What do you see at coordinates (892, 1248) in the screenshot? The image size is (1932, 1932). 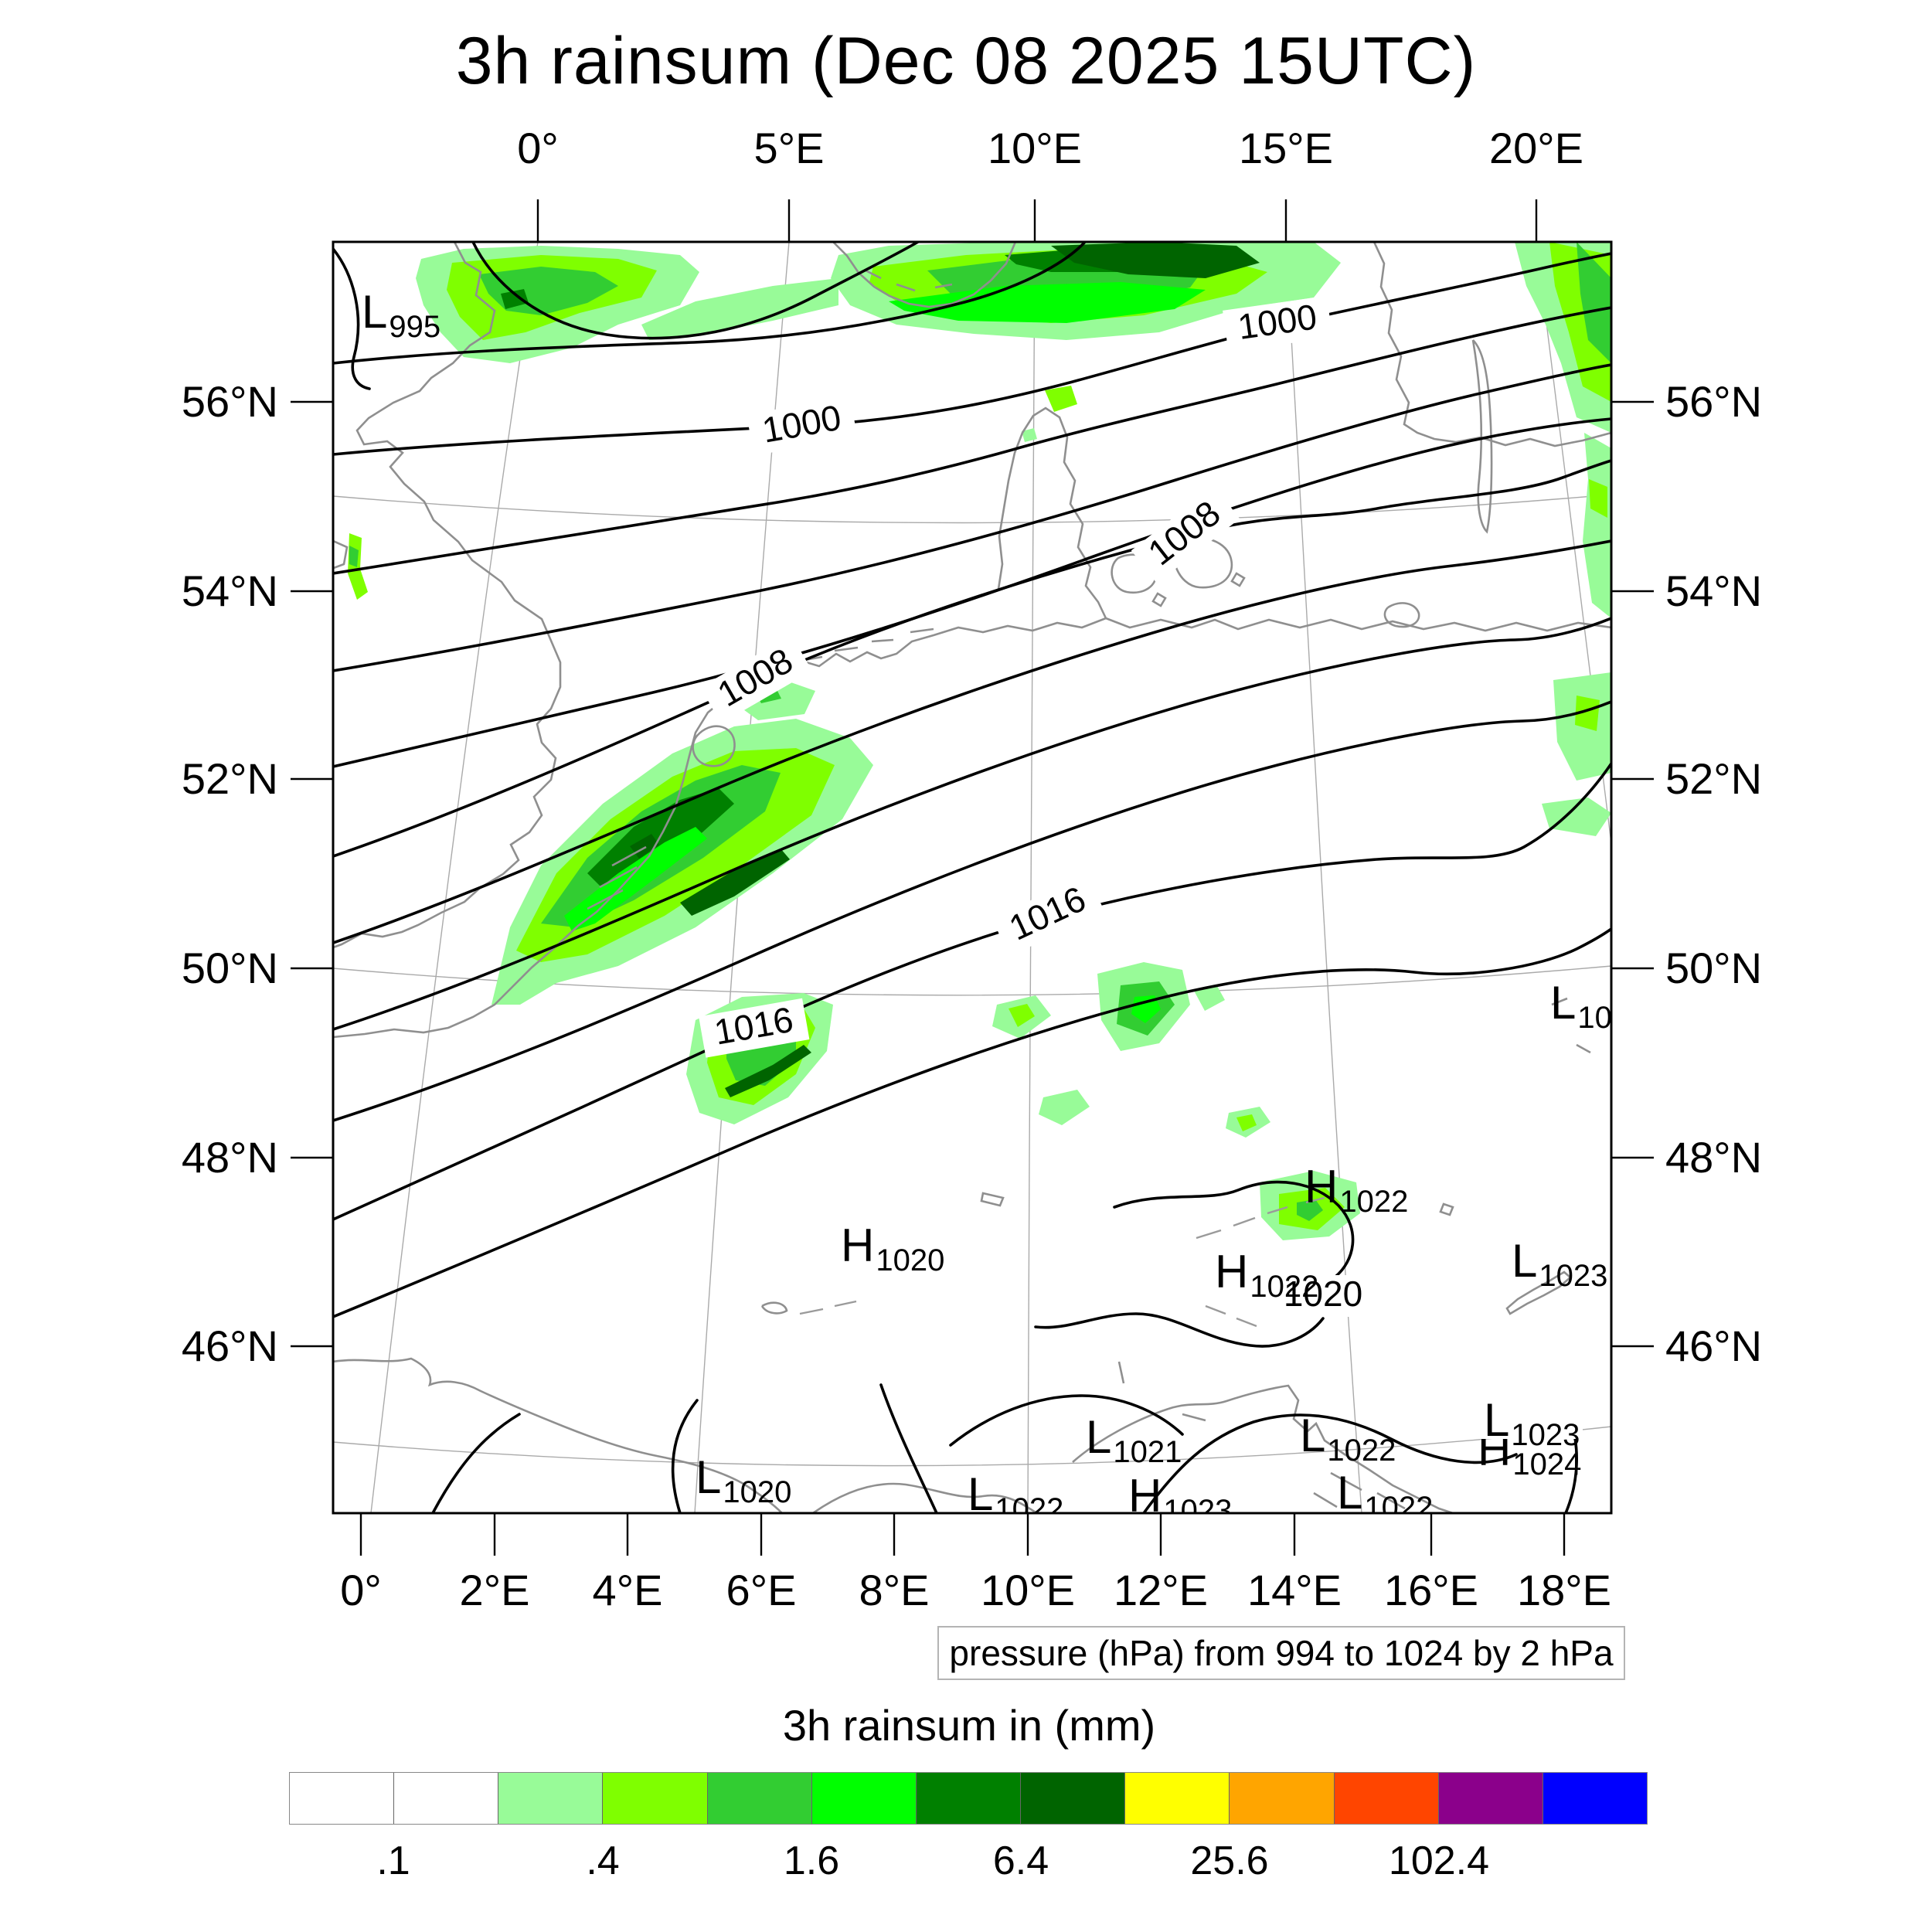 I see `high-1020: H1020` at bounding box center [892, 1248].